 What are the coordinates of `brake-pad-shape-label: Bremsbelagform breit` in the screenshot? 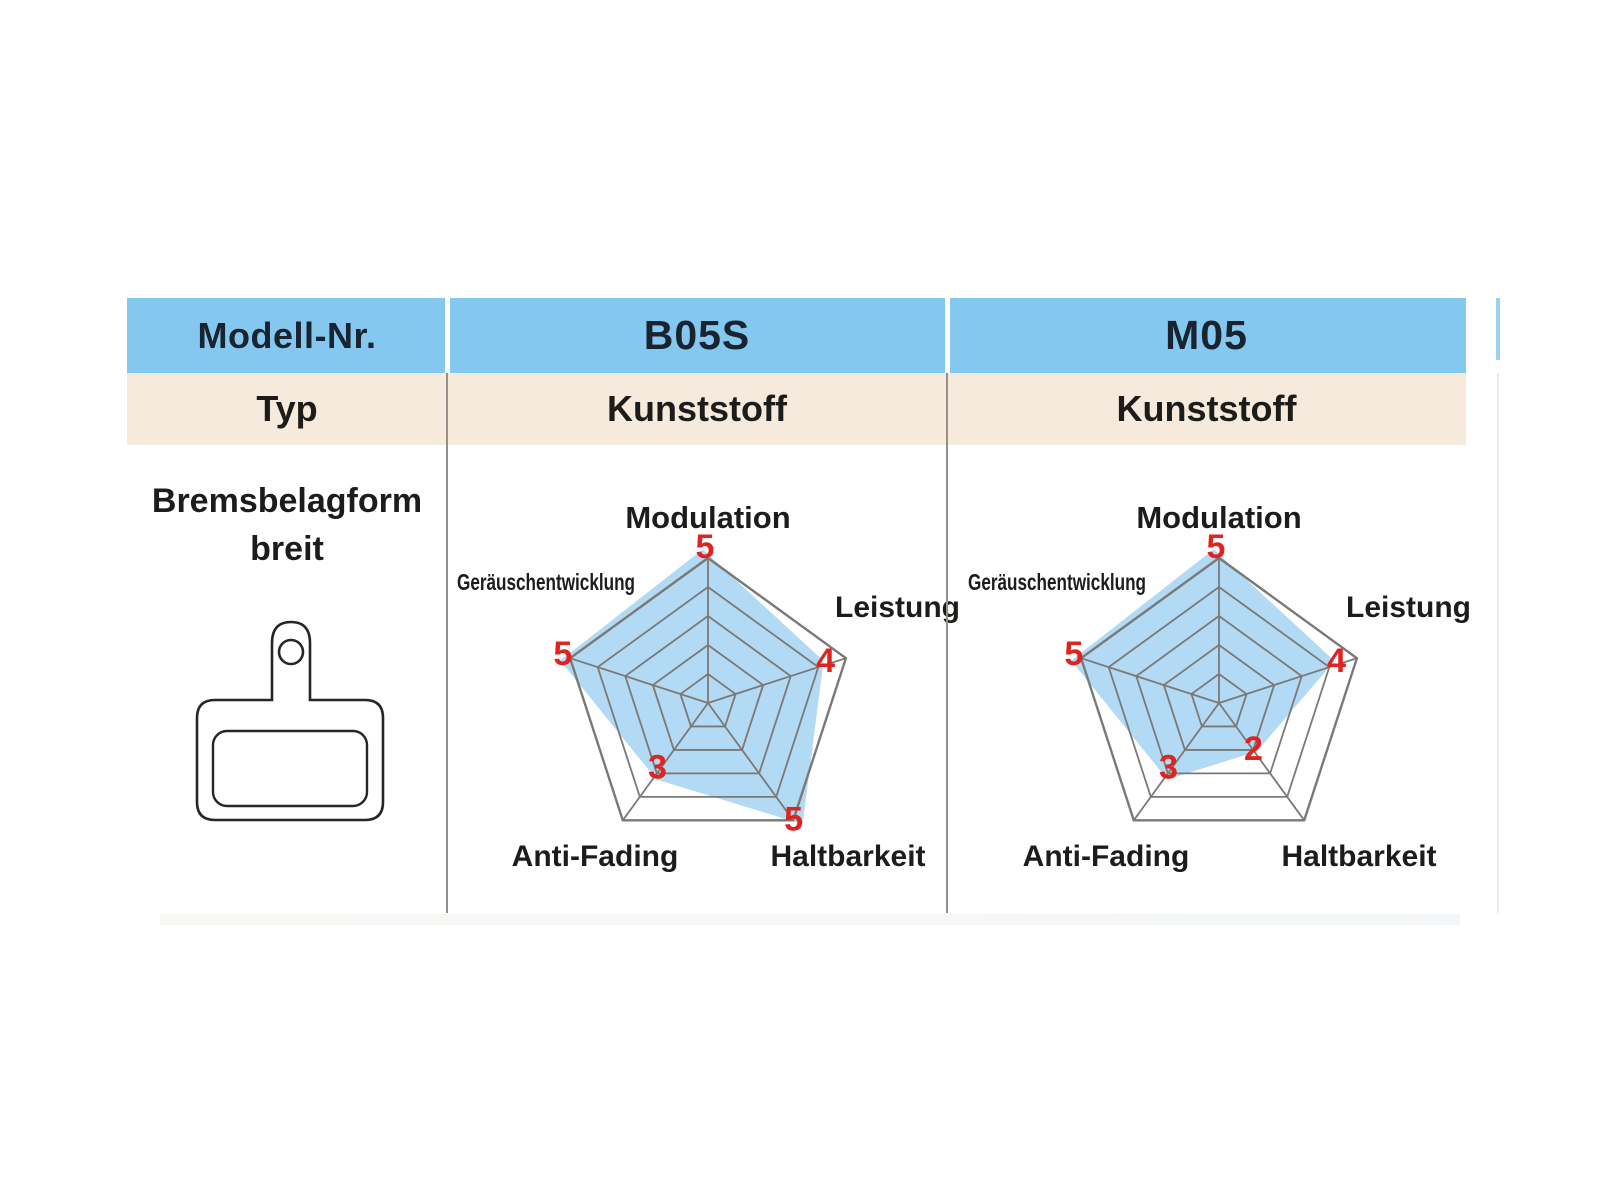 It's located at (287, 525).